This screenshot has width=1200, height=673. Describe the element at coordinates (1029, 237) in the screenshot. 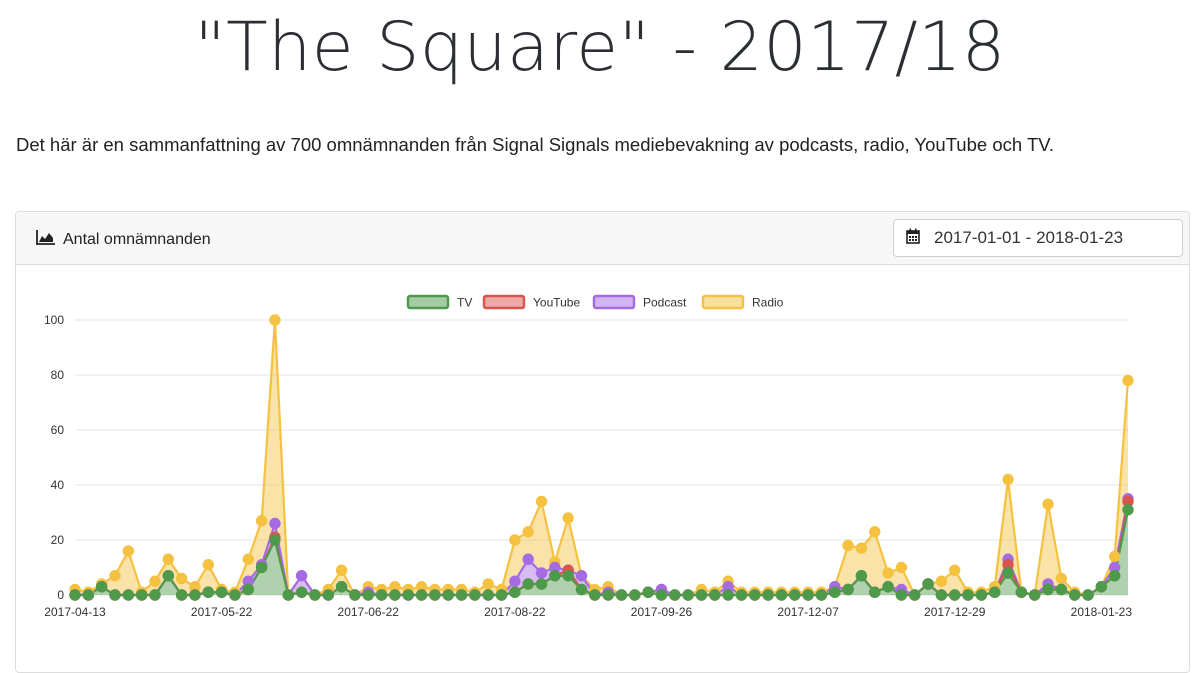

I see `date-range-value: 2017-01-01 - 2018-01-23` at that location.